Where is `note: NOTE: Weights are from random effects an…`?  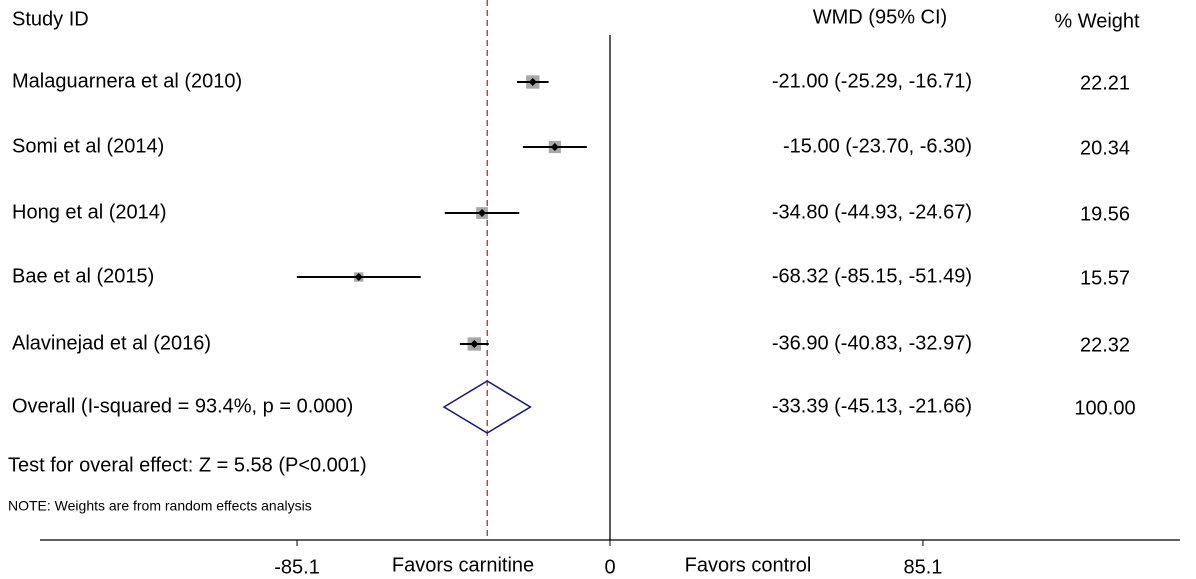
note: NOTE: Weights are from random effects an… is located at coordinates (160, 506).